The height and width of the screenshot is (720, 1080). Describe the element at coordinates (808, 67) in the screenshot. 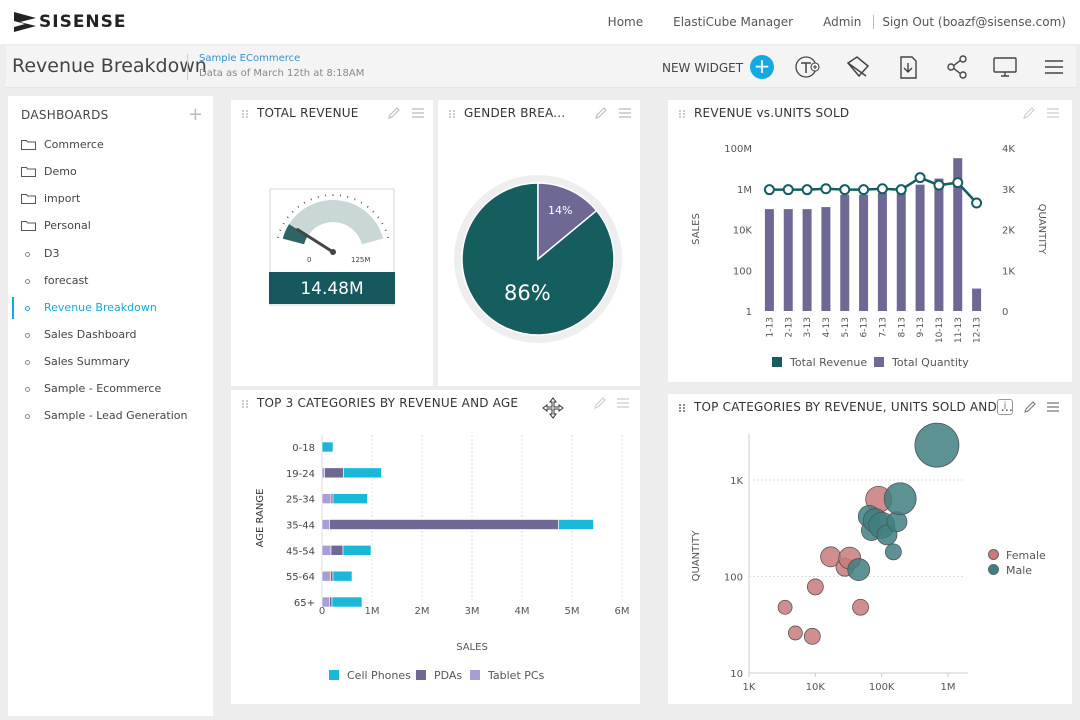

I see `text-widget-icon` at that location.